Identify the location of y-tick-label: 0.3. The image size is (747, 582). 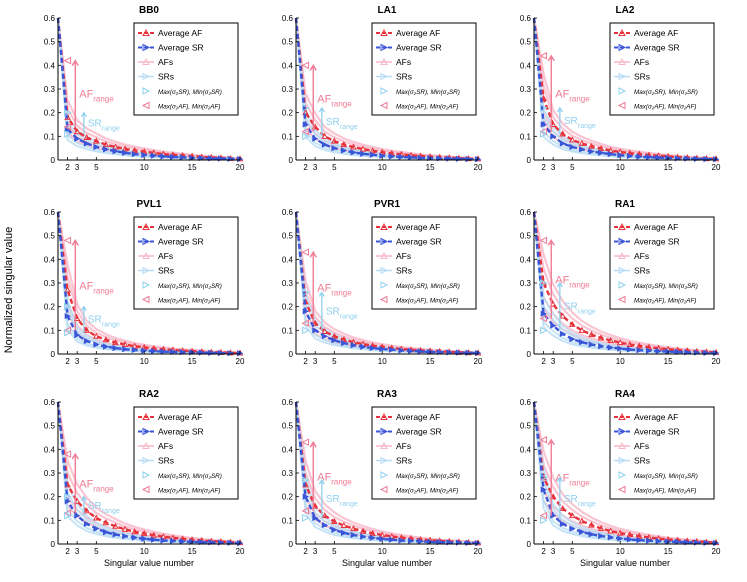
(288, 283).